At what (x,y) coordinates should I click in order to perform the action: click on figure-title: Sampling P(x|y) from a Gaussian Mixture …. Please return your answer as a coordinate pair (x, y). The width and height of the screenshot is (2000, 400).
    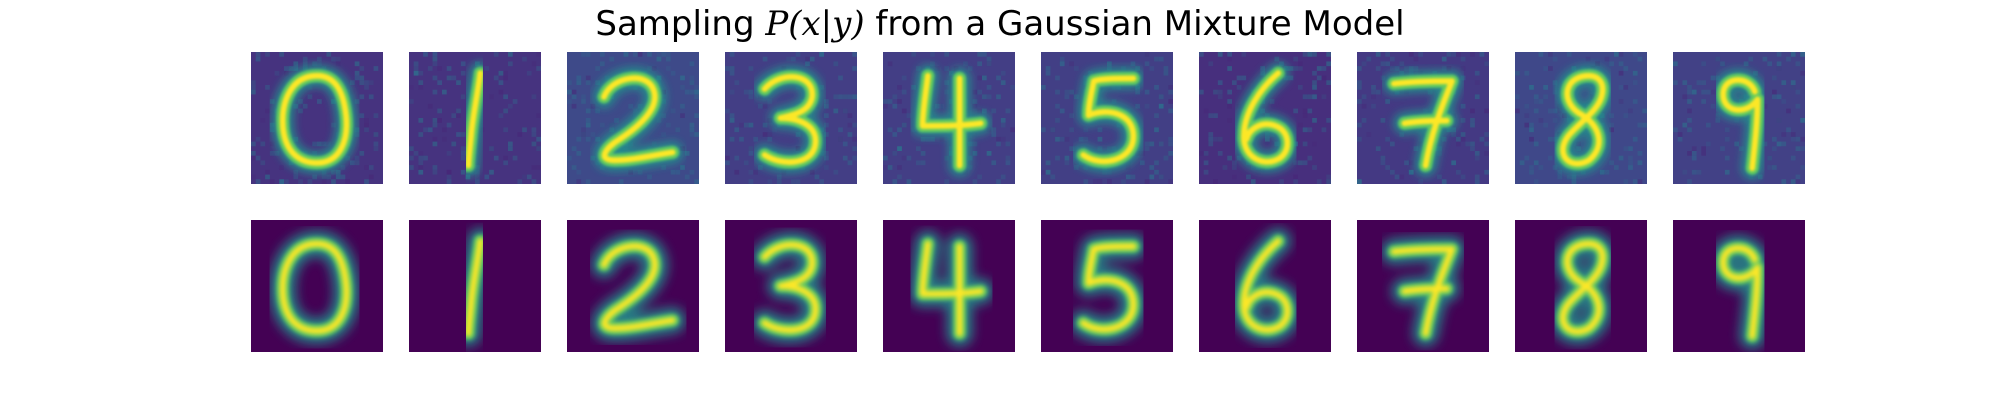
    Looking at the image, I should click on (1000, 24).